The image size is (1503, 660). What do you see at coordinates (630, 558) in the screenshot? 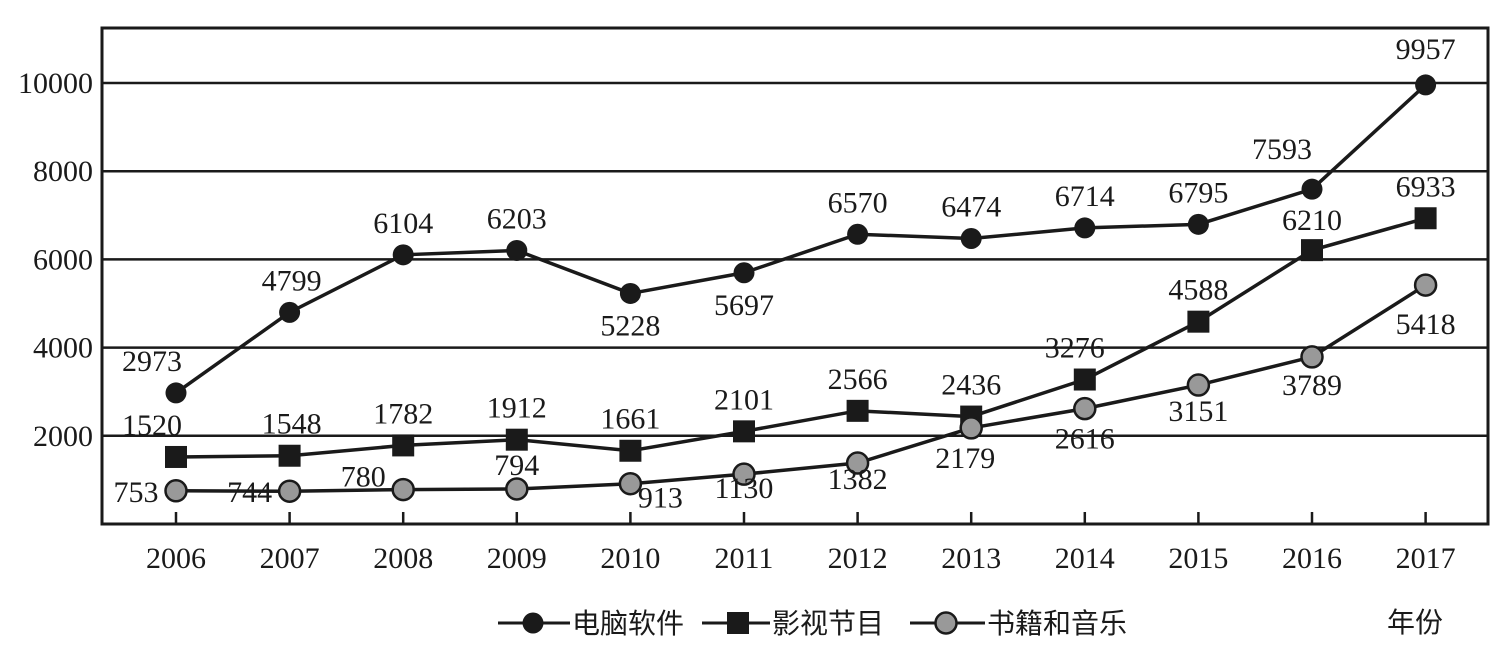
I see `x-tick-label: 2010` at bounding box center [630, 558].